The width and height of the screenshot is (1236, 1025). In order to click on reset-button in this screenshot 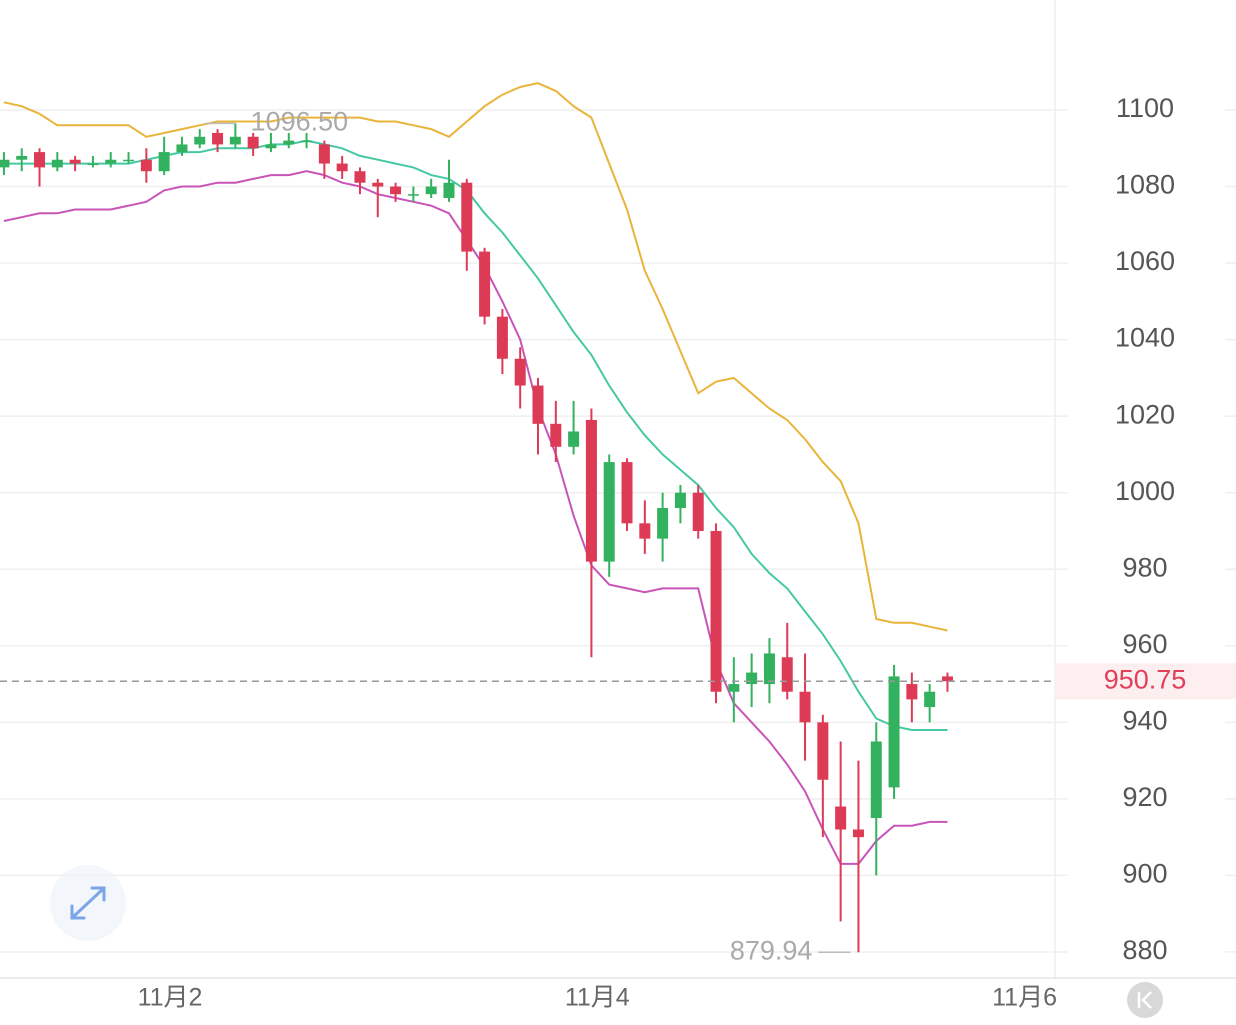, I will do `click(1145, 1000)`.